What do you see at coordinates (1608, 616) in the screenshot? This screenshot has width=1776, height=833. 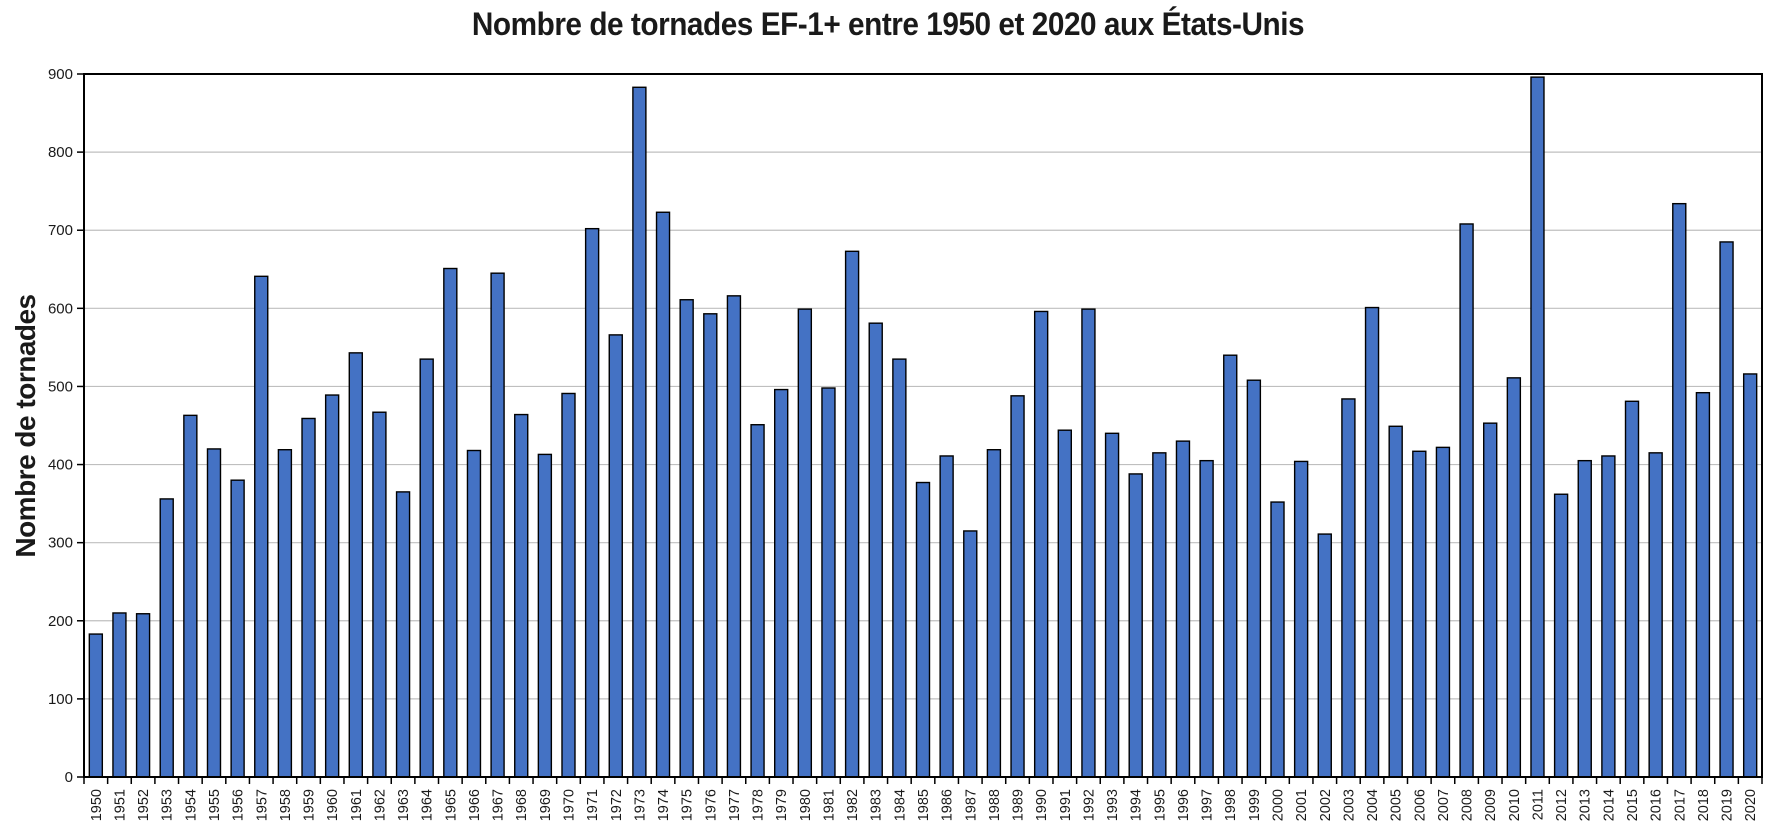 I see `bar-2014` at bounding box center [1608, 616].